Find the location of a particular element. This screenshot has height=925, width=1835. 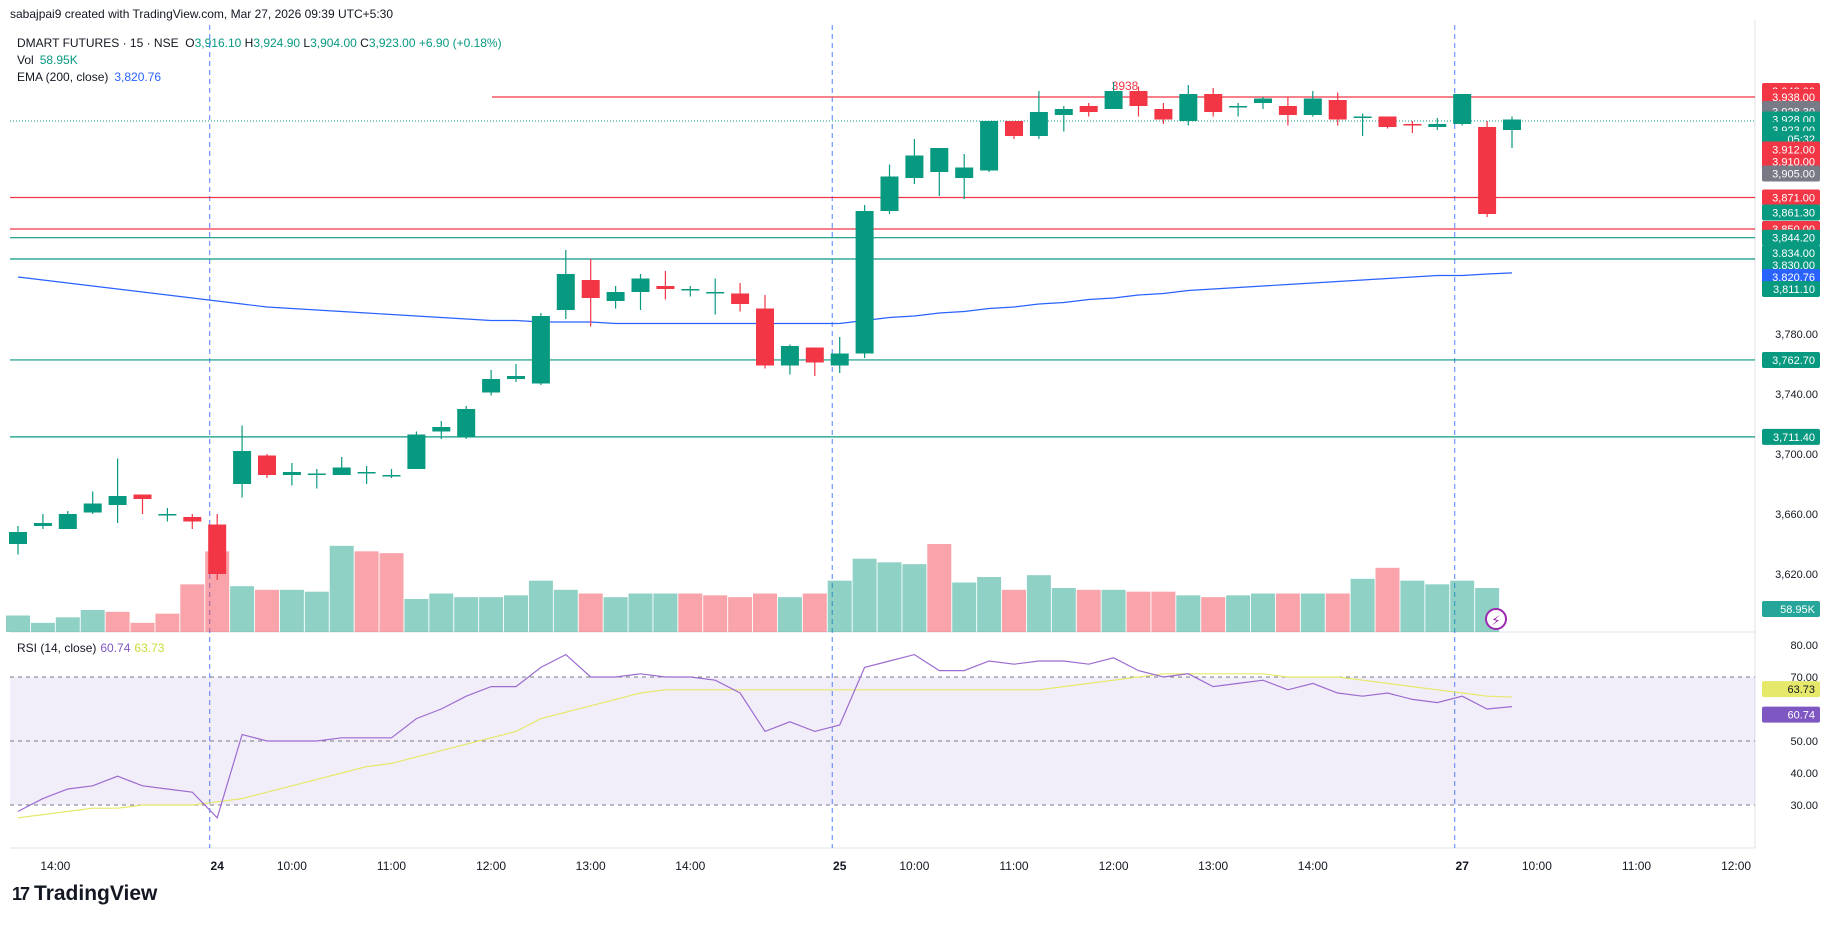

open-value: 3,916.10 is located at coordinates (218, 43).